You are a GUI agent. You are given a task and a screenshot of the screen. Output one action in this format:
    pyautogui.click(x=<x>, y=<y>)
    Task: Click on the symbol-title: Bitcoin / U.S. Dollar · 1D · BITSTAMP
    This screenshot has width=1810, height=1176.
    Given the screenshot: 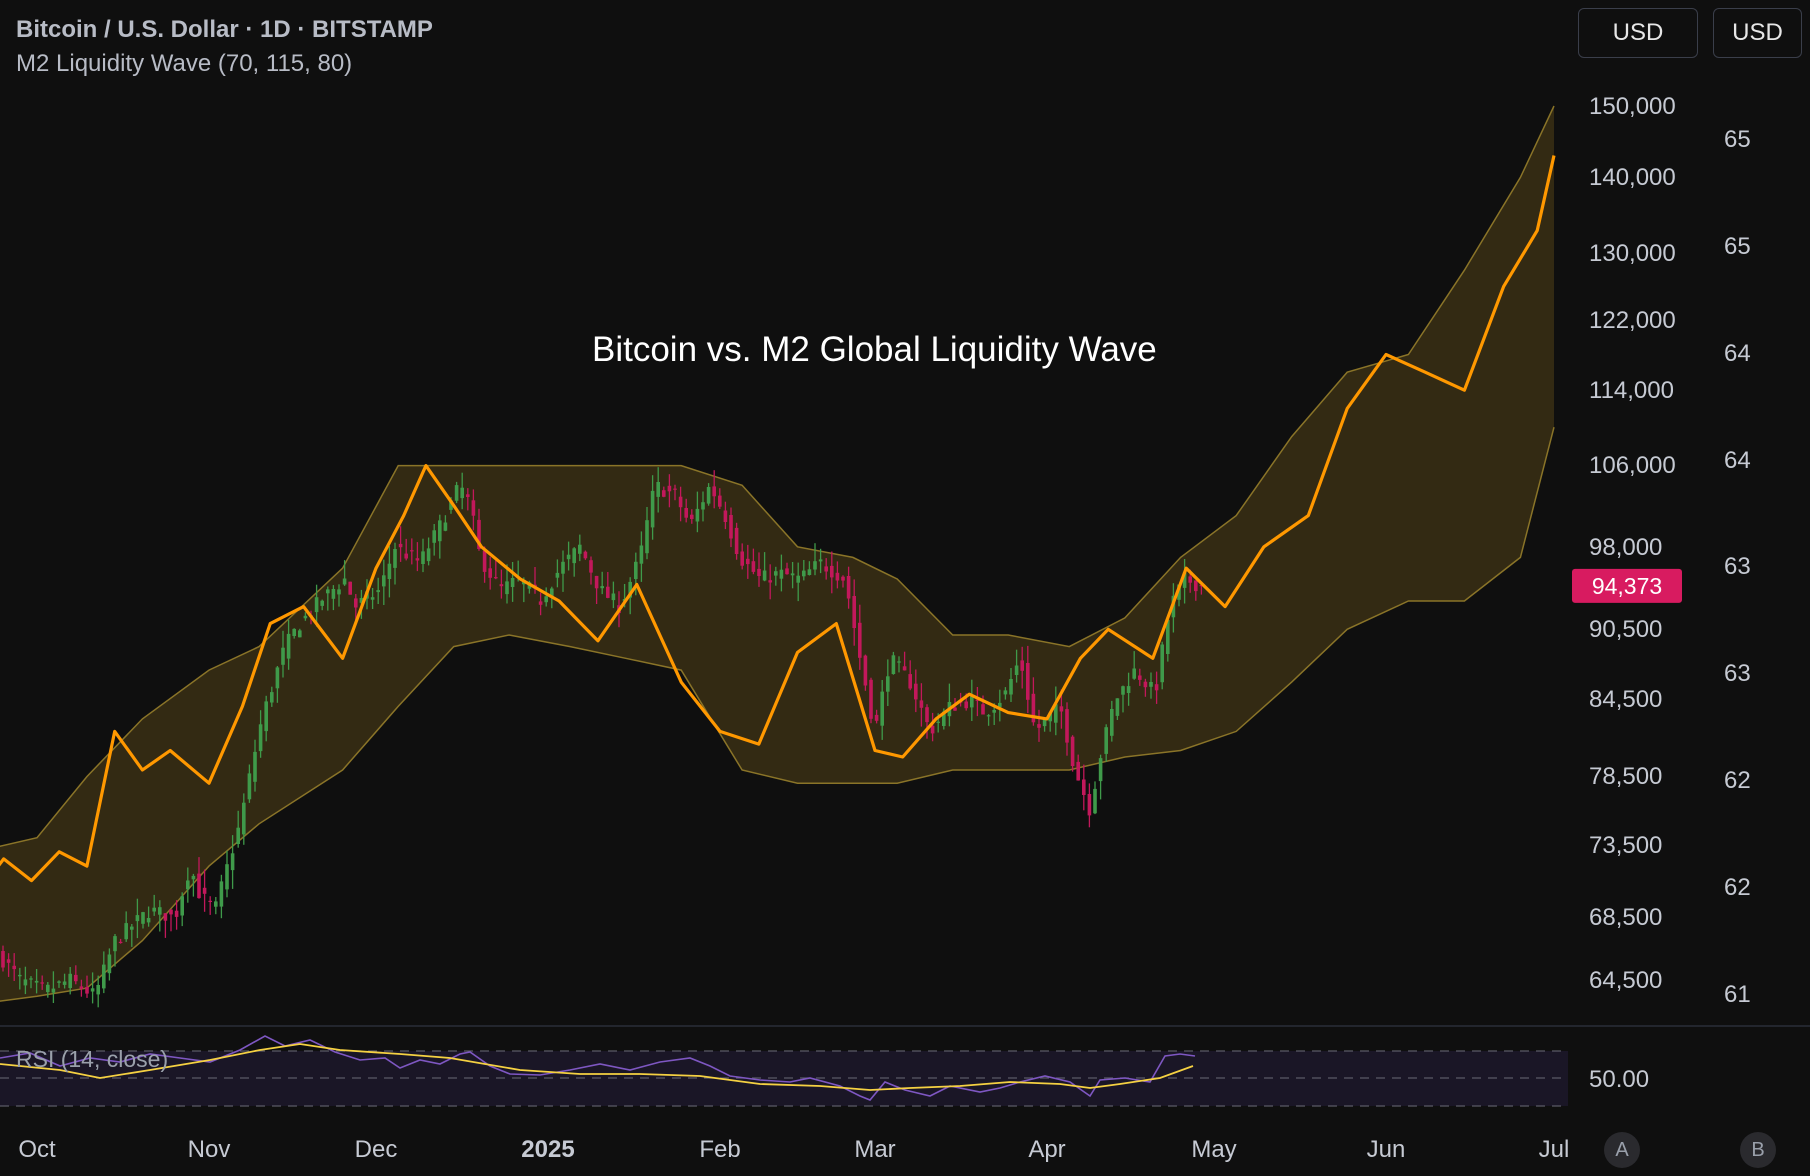 What is the action you would take?
    pyautogui.click(x=224, y=29)
    